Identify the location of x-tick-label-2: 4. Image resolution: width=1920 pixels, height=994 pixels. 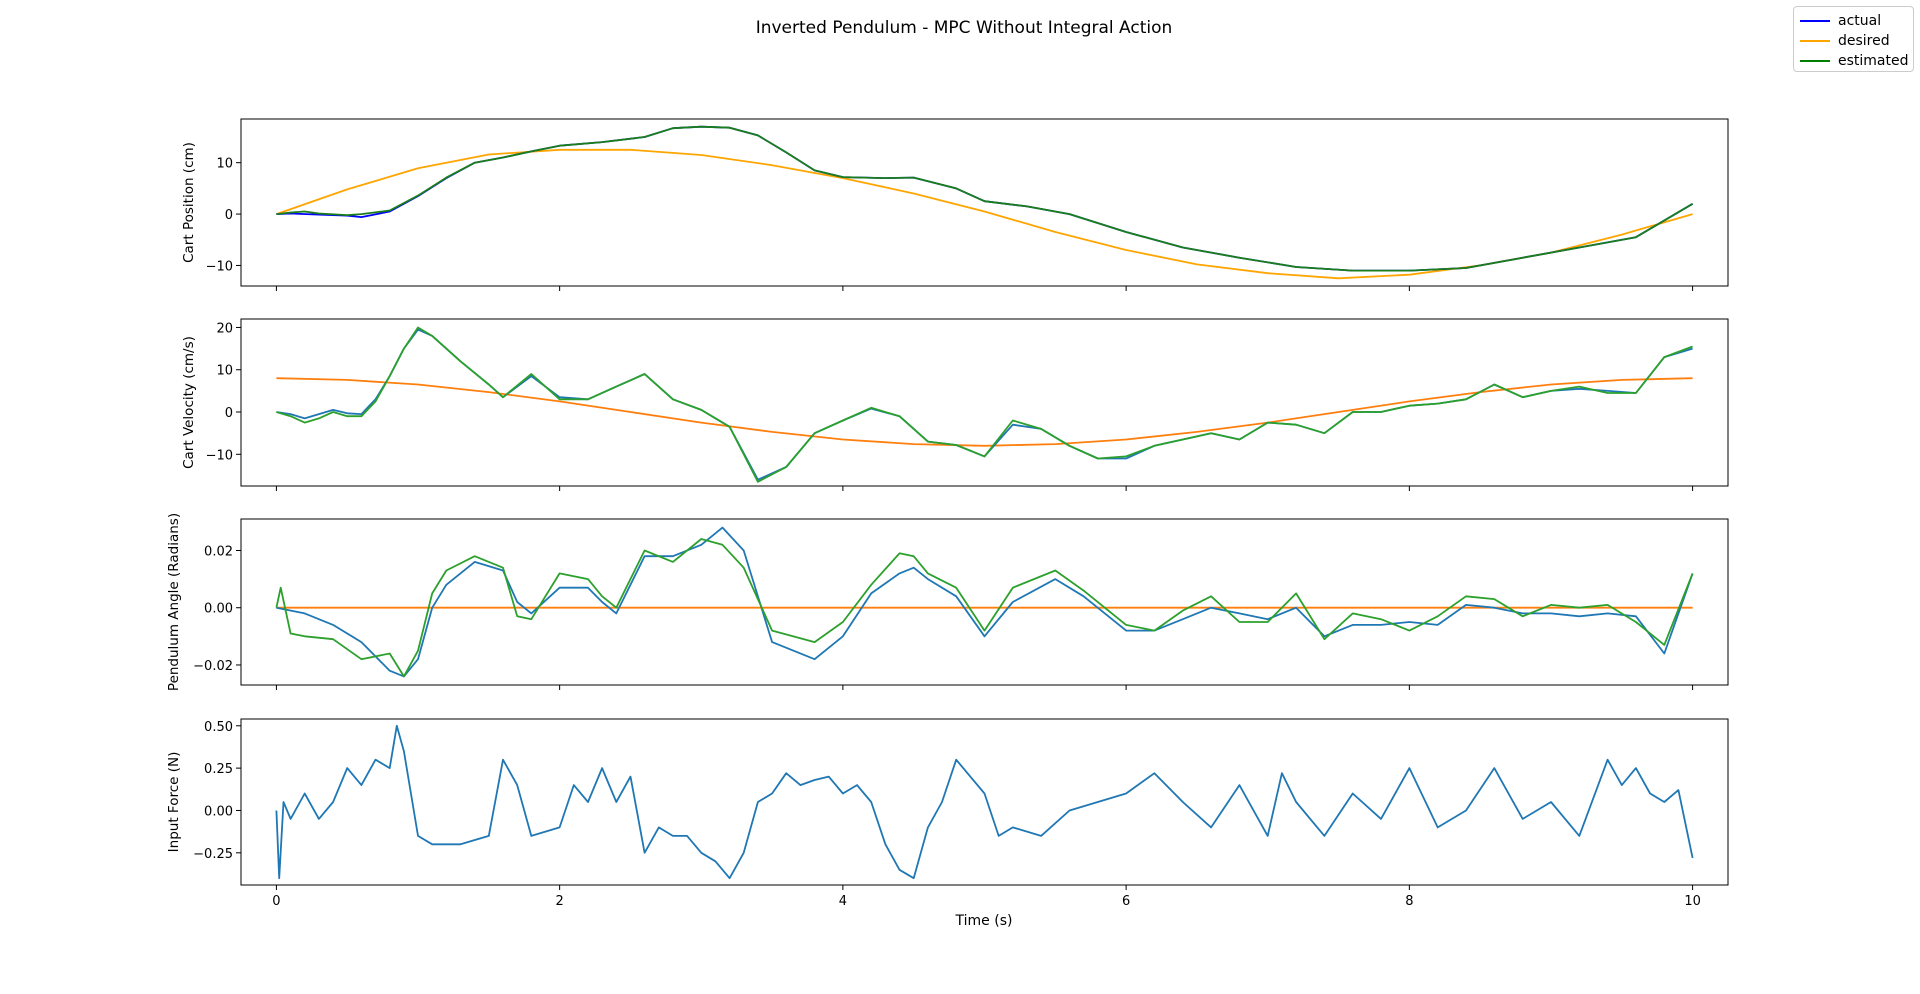
(843, 901).